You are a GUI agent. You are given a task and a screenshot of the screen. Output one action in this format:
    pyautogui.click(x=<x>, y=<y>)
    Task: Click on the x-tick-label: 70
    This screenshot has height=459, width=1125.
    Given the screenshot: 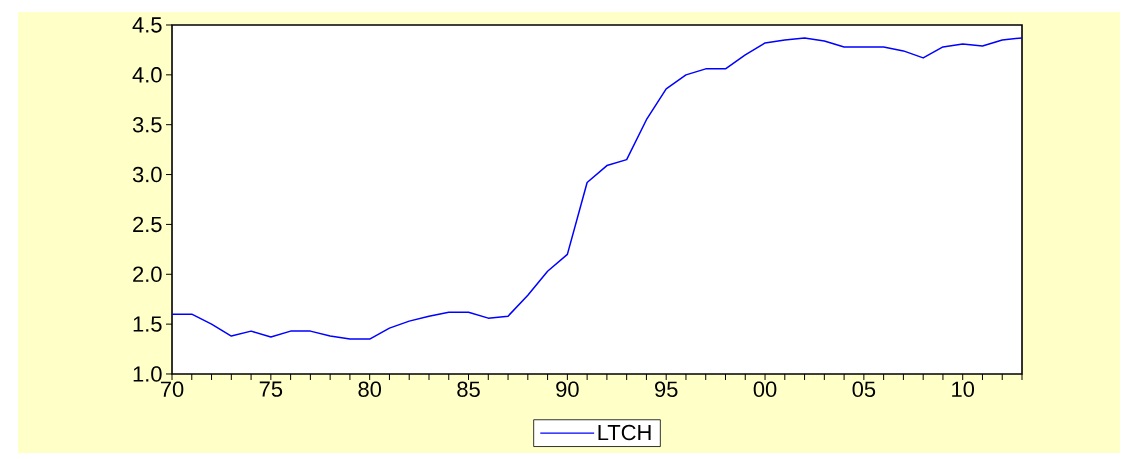 What is the action you would take?
    pyautogui.click(x=172, y=389)
    